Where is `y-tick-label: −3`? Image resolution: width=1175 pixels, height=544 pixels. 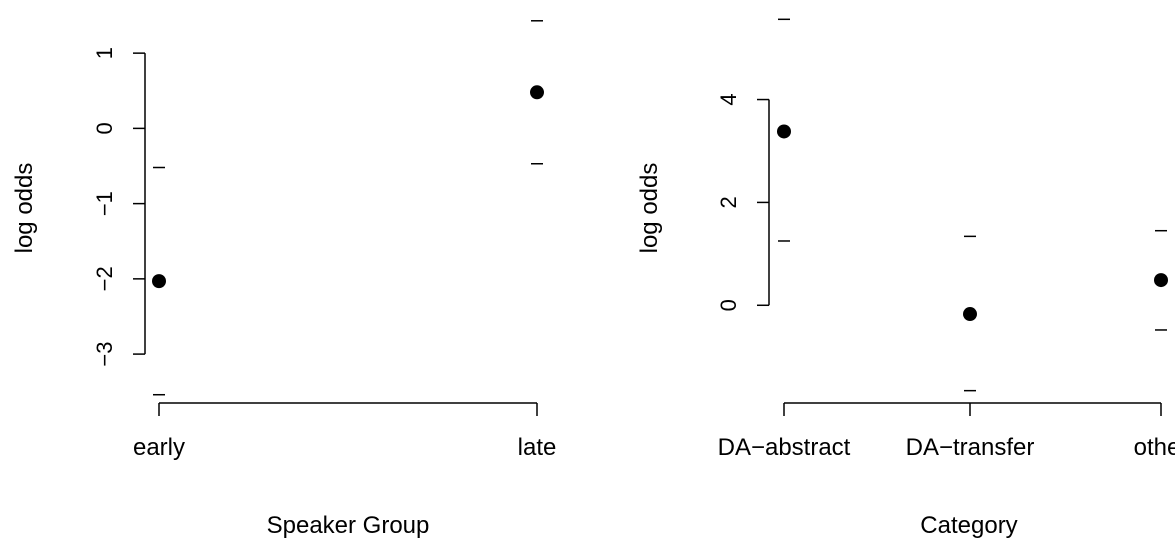 y-tick-label: −3 is located at coordinates (104, 354).